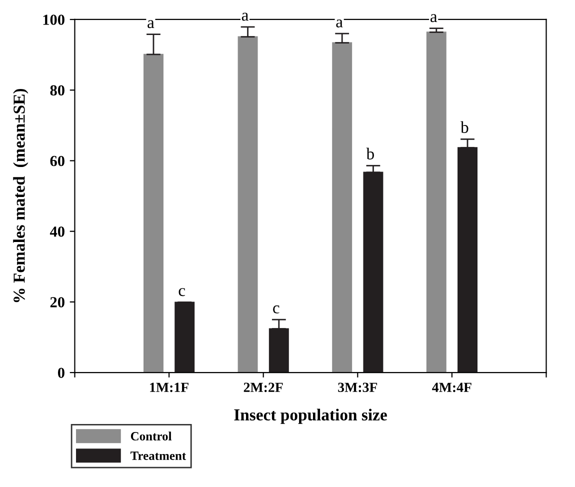  Describe the element at coordinates (53, 19) in the screenshot. I see `y-tick-label: 100` at that location.